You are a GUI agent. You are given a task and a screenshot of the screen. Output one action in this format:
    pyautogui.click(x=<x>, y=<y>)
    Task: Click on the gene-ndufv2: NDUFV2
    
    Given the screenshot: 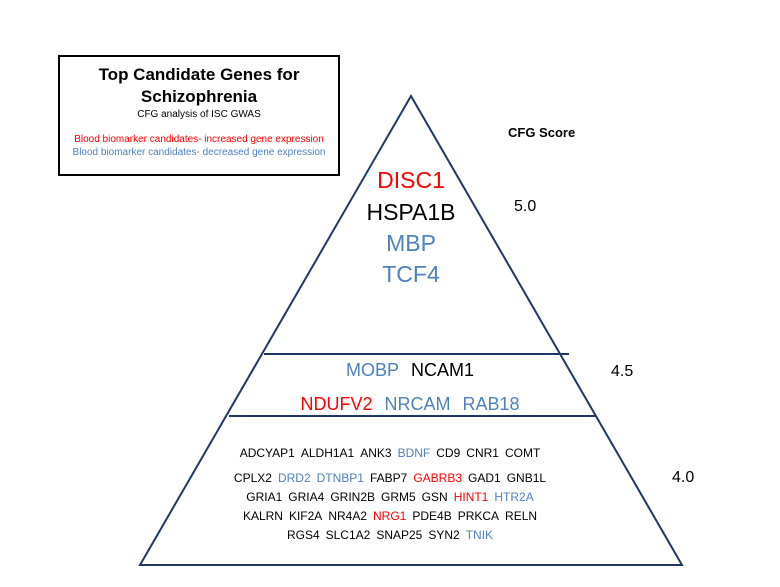 What is the action you would take?
    pyautogui.click(x=336, y=404)
    